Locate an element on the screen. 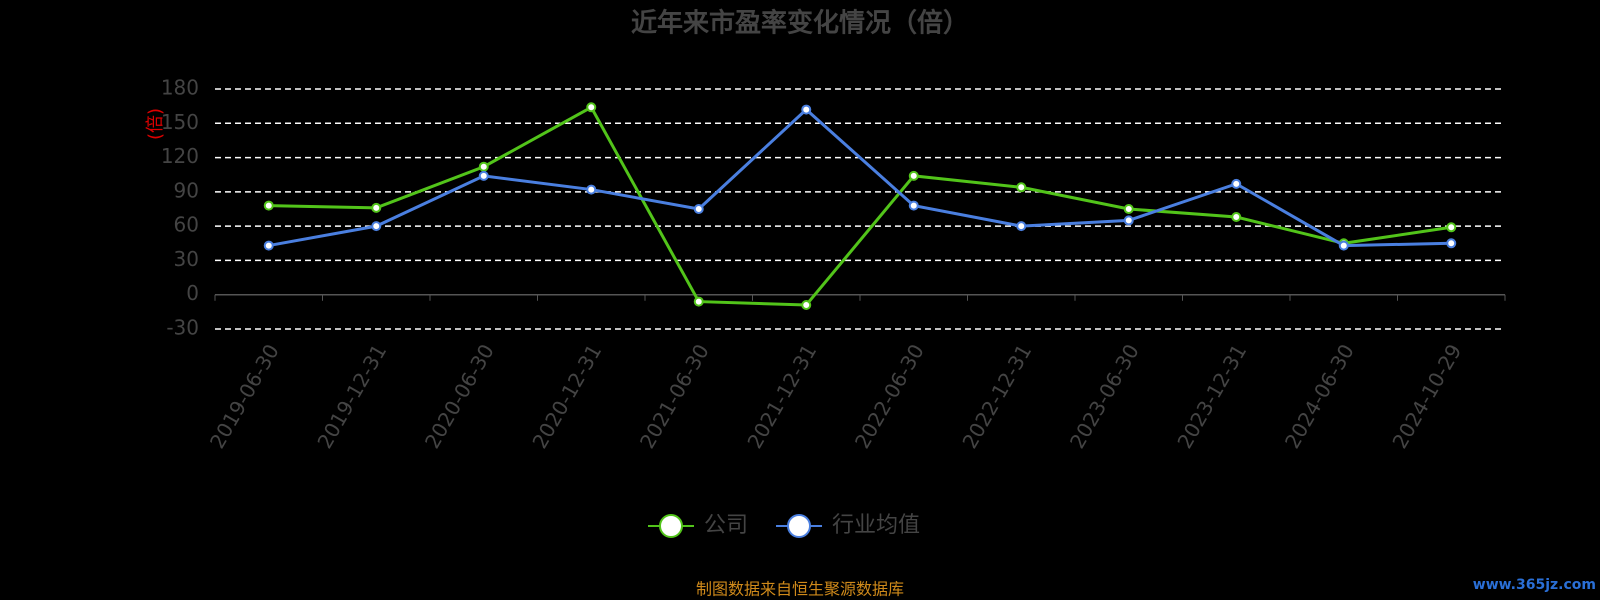 The width and height of the screenshot is (1600, 600). x-tick-label: 2021-12-31 is located at coordinates (781, 396).